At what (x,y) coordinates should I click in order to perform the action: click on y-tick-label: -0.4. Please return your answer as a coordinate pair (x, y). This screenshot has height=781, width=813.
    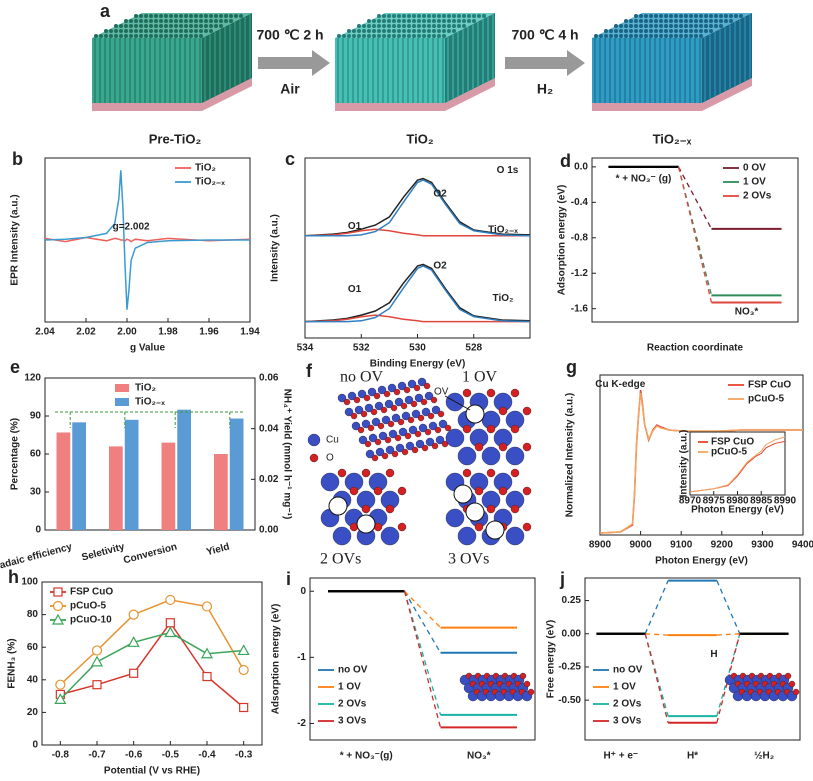
    Looking at the image, I should click on (580, 202).